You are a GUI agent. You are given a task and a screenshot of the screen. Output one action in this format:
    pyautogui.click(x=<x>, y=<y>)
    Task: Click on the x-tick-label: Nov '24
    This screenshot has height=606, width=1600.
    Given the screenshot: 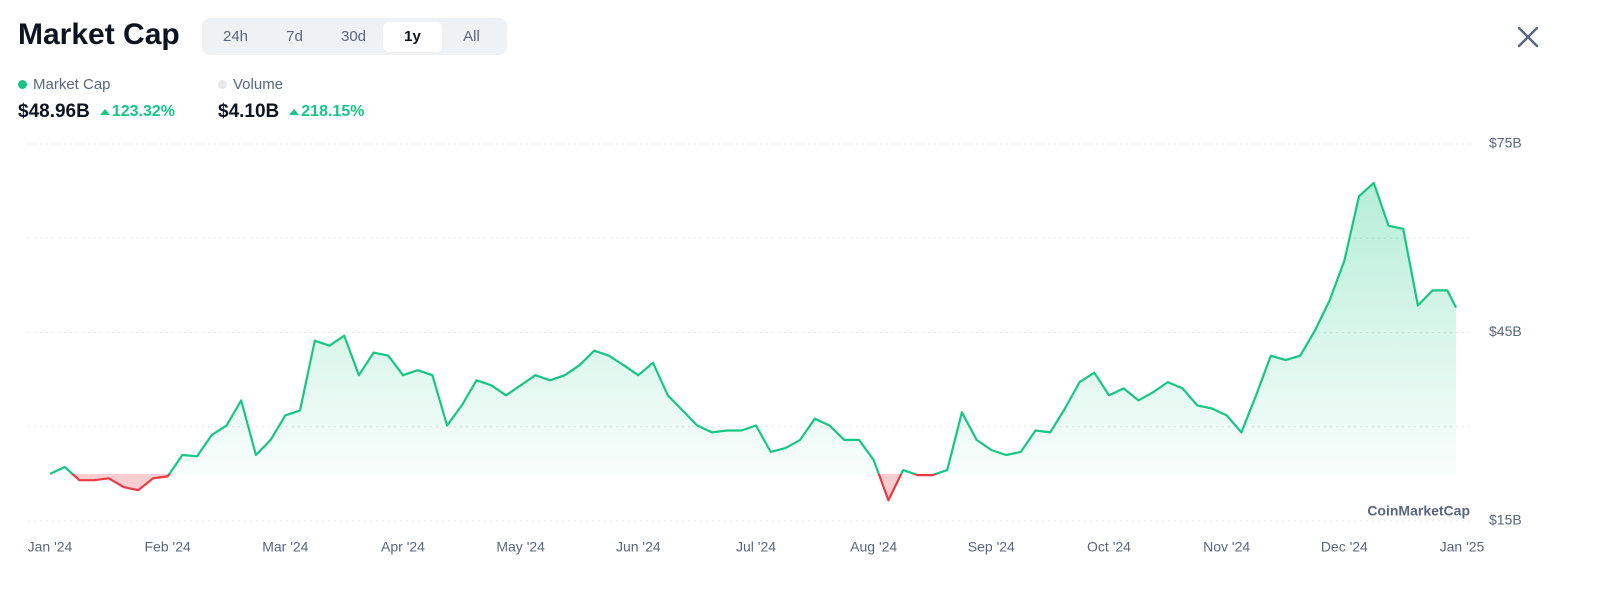 What is the action you would take?
    pyautogui.click(x=1226, y=547)
    